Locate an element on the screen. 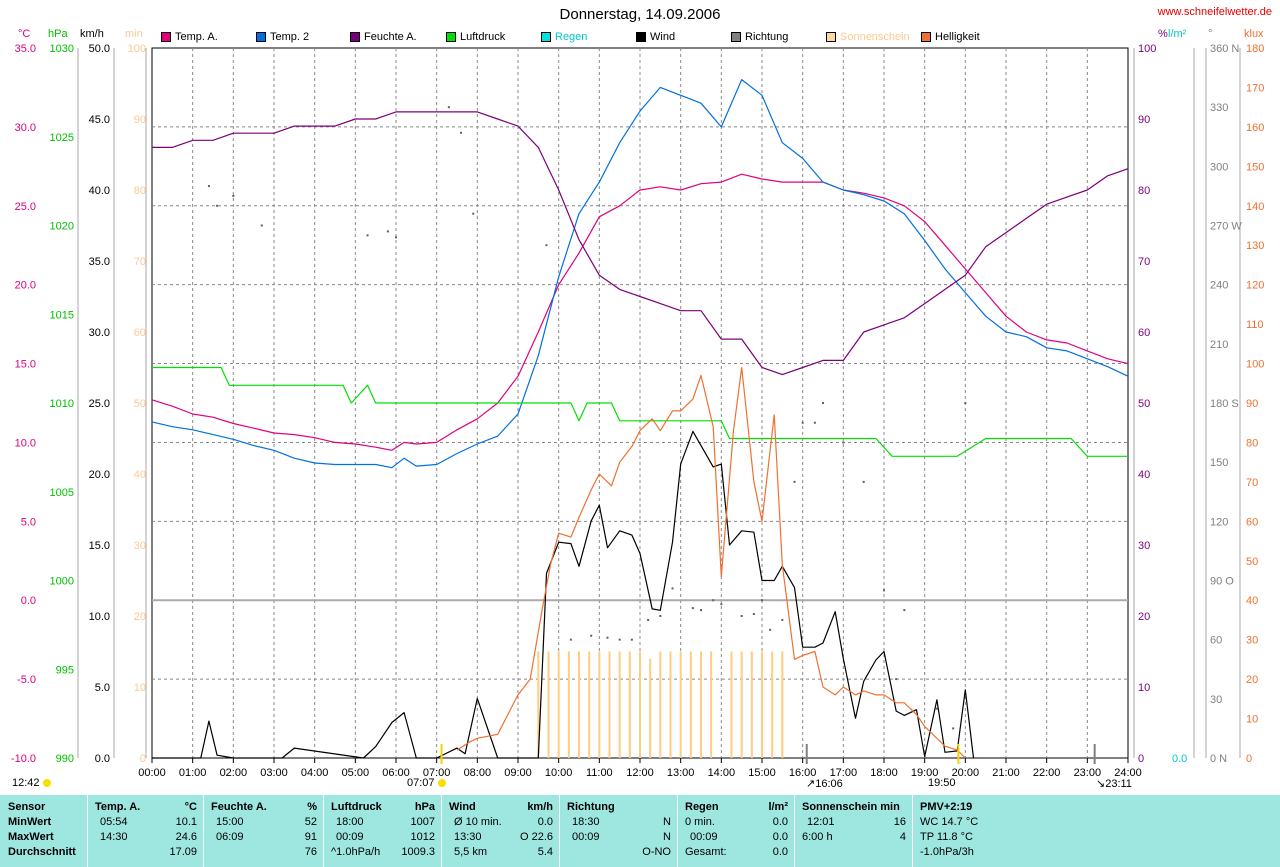 The width and height of the screenshot is (1280, 867). legend-label: Helligkeit is located at coordinates (957, 37).